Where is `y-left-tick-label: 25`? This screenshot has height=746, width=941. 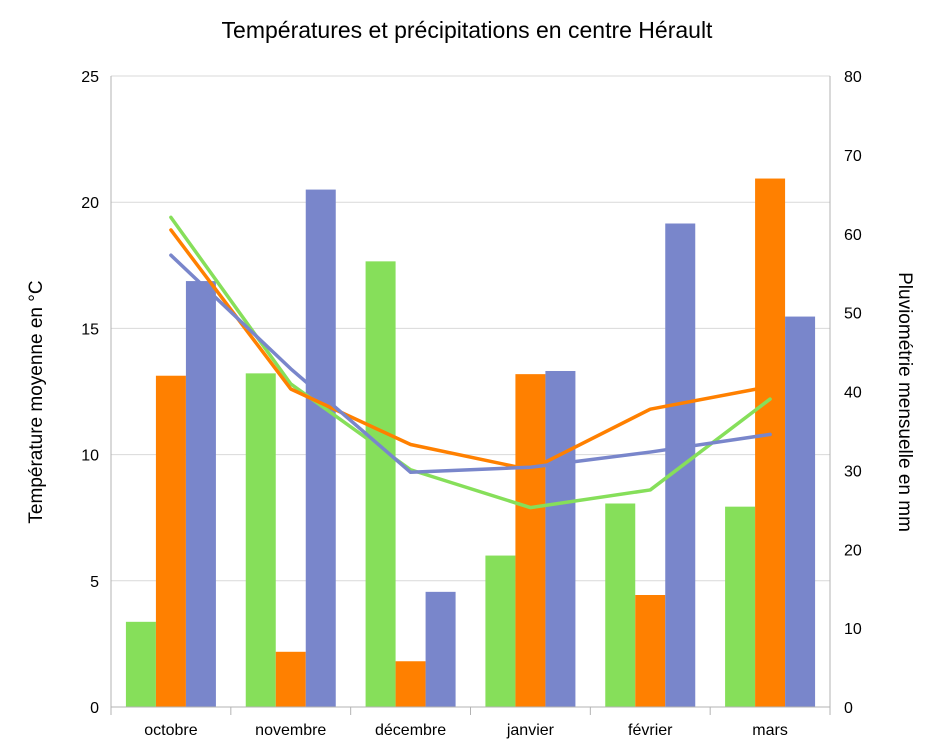 y-left-tick-label: 25 is located at coordinates (90, 77).